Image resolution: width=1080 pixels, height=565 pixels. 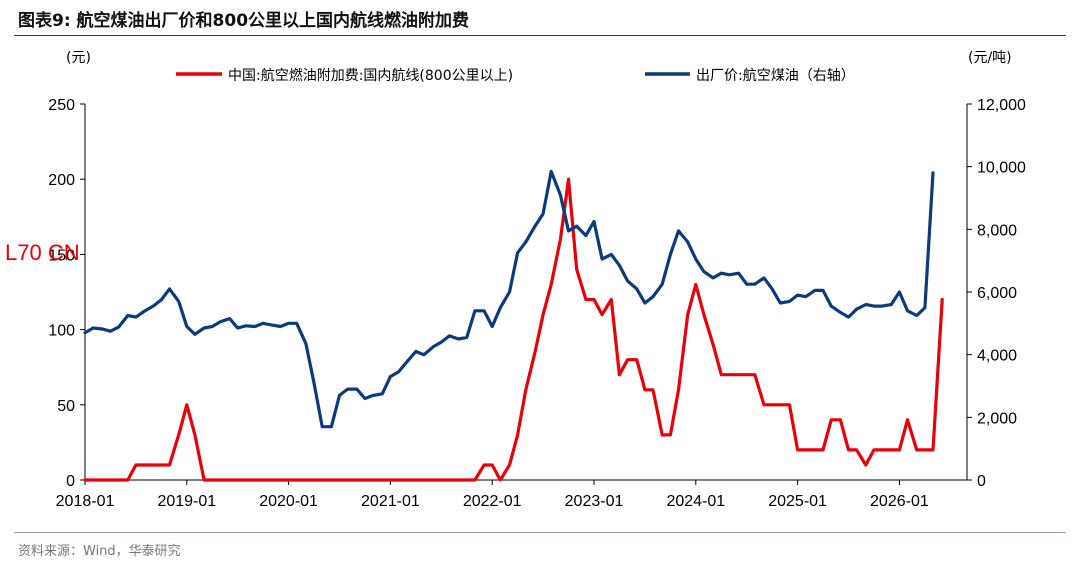 What do you see at coordinates (186, 501) in the screenshot?
I see `x-tick-label: 2019-01` at bounding box center [186, 501].